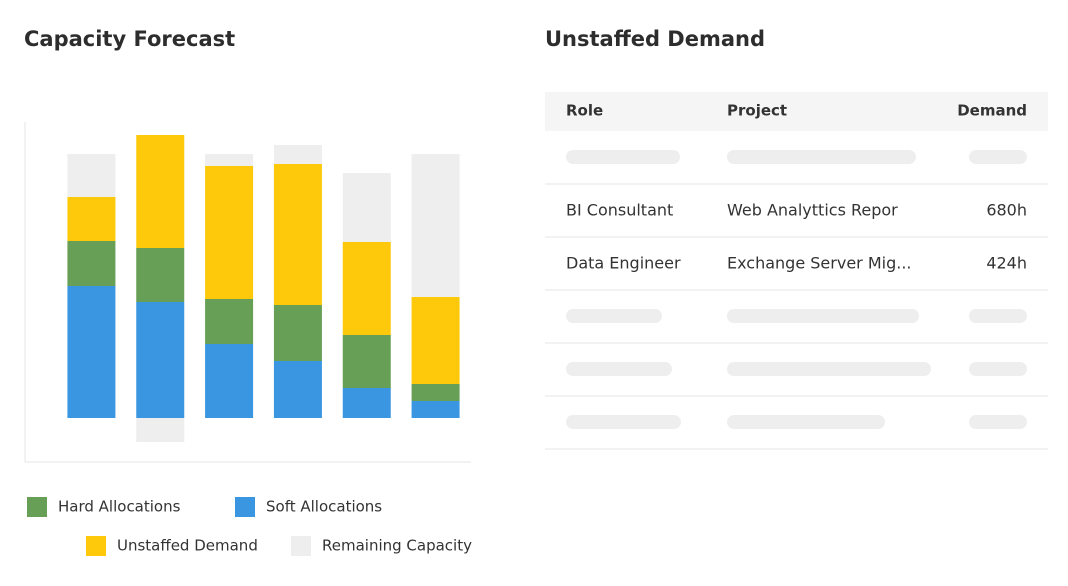  Describe the element at coordinates (655, 39) in the screenshot. I see `table-title: Unstaffed Demand` at that location.